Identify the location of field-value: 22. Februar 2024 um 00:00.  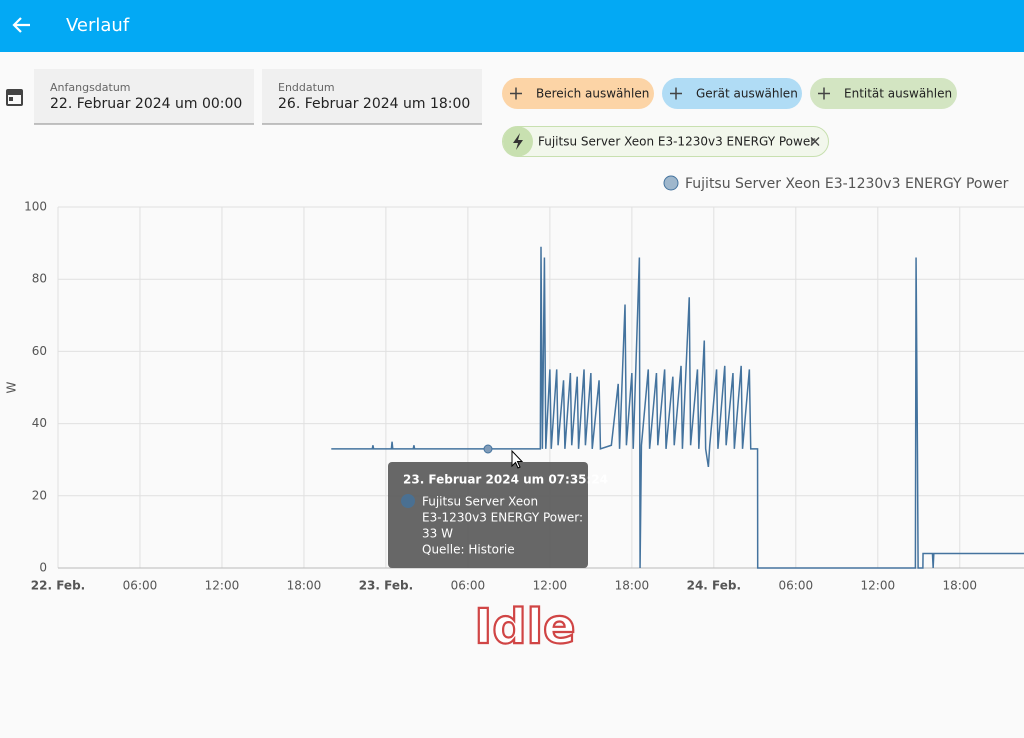
(146, 104).